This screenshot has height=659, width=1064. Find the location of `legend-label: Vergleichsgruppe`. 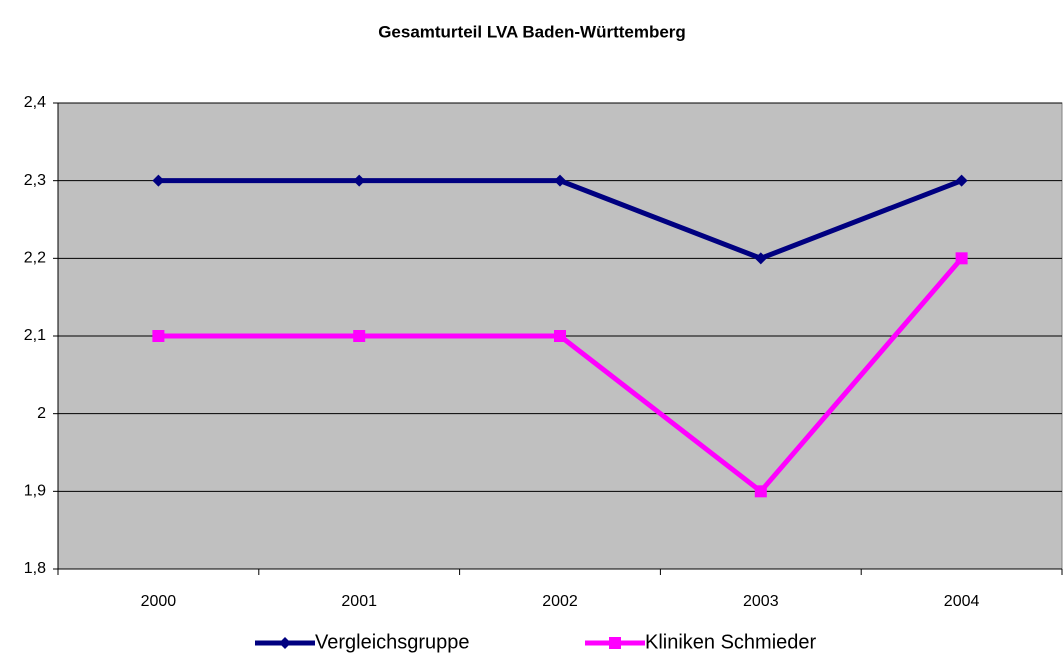

legend-label: Vergleichsgruppe is located at coordinates (392, 642).